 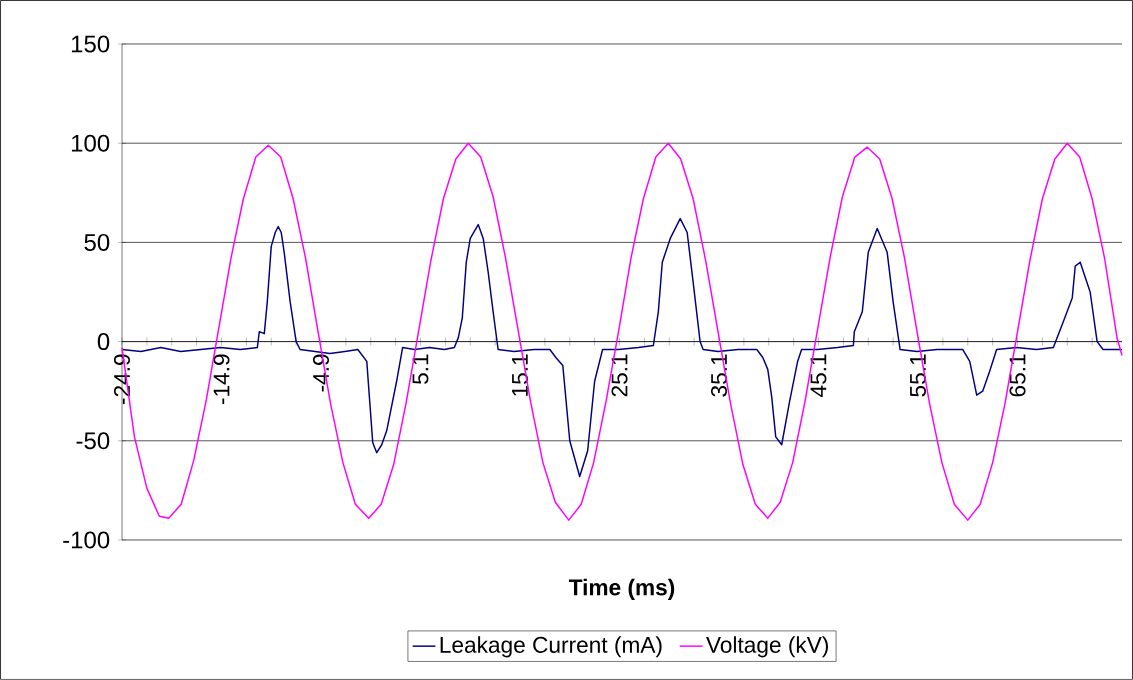 I want to click on x-tick-label: 35.1, so click(x=719, y=375).